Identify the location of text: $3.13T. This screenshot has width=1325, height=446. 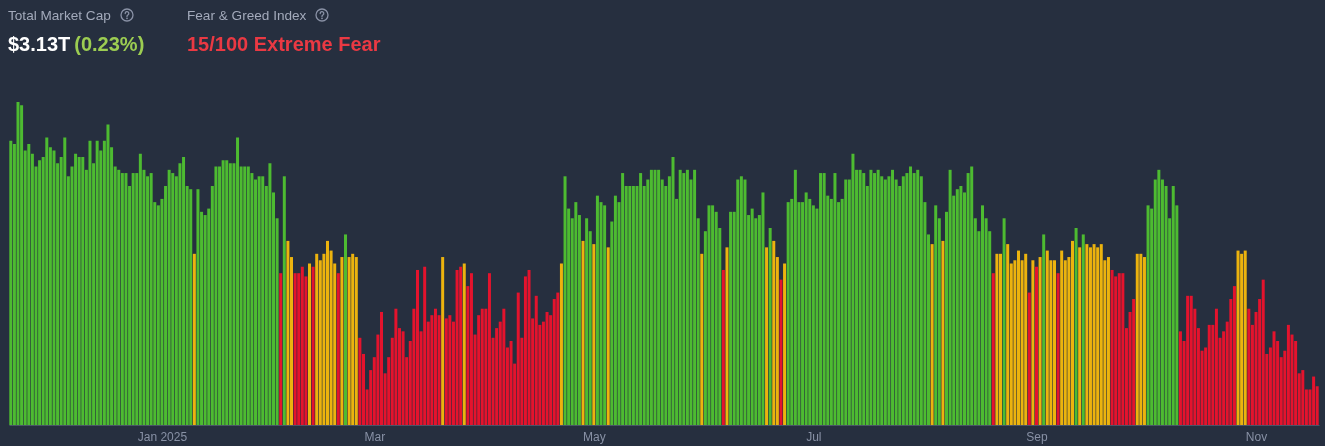
(39, 44).